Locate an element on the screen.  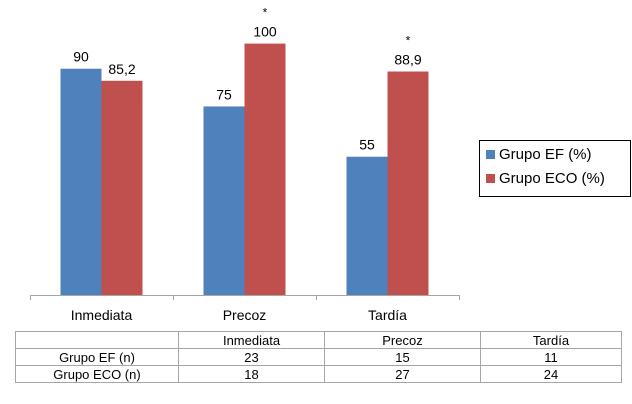
table-header-cell is located at coordinates (97, 340).